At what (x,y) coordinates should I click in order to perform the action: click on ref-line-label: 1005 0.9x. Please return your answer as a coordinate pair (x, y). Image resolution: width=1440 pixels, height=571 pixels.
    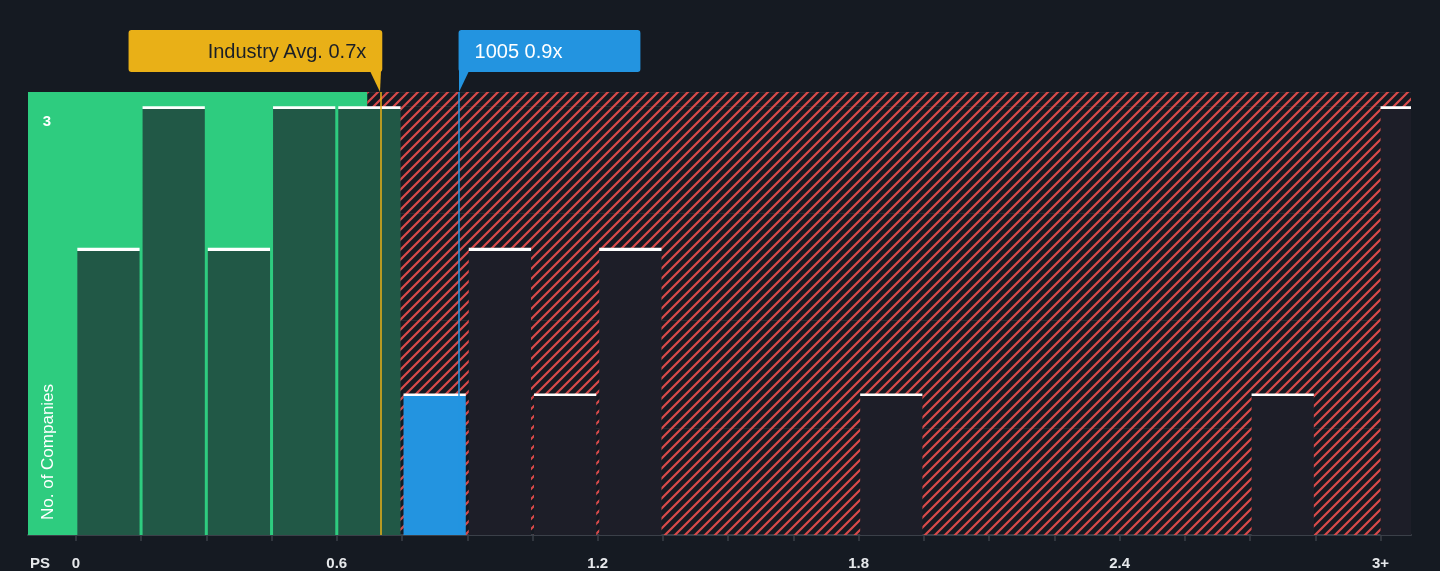
    Looking at the image, I should click on (518, 51).